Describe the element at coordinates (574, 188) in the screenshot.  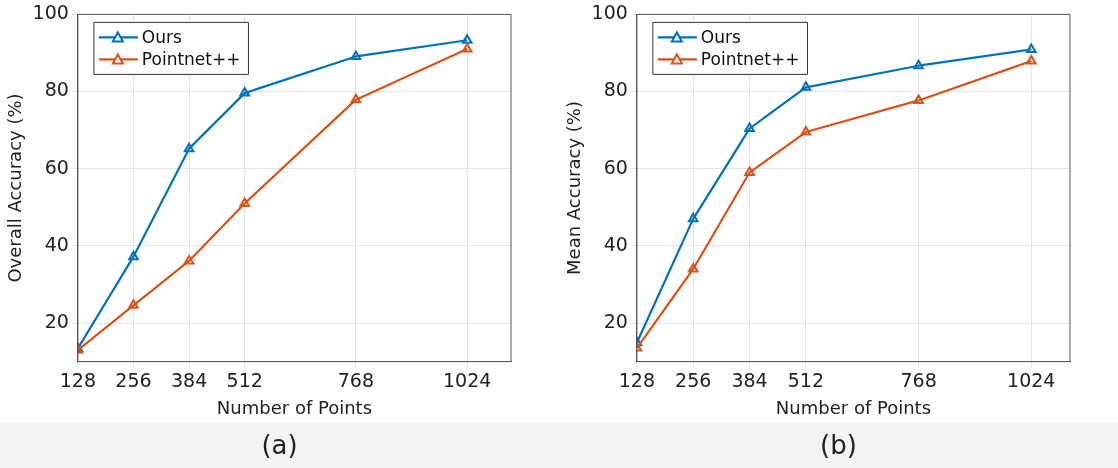
I see `y-axis-title: Mean Accuracy (%)` at that location.